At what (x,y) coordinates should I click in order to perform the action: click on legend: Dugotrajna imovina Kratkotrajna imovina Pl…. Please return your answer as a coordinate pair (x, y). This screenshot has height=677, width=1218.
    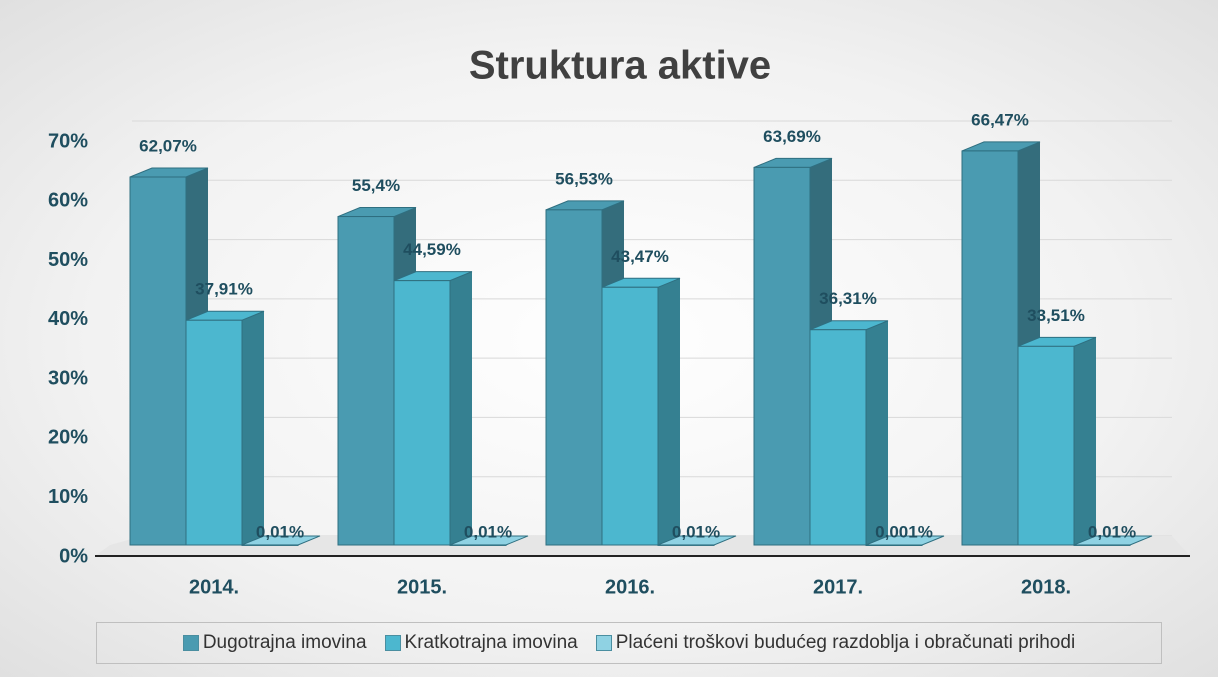
    Looking at the image, I should click on (629, 643).